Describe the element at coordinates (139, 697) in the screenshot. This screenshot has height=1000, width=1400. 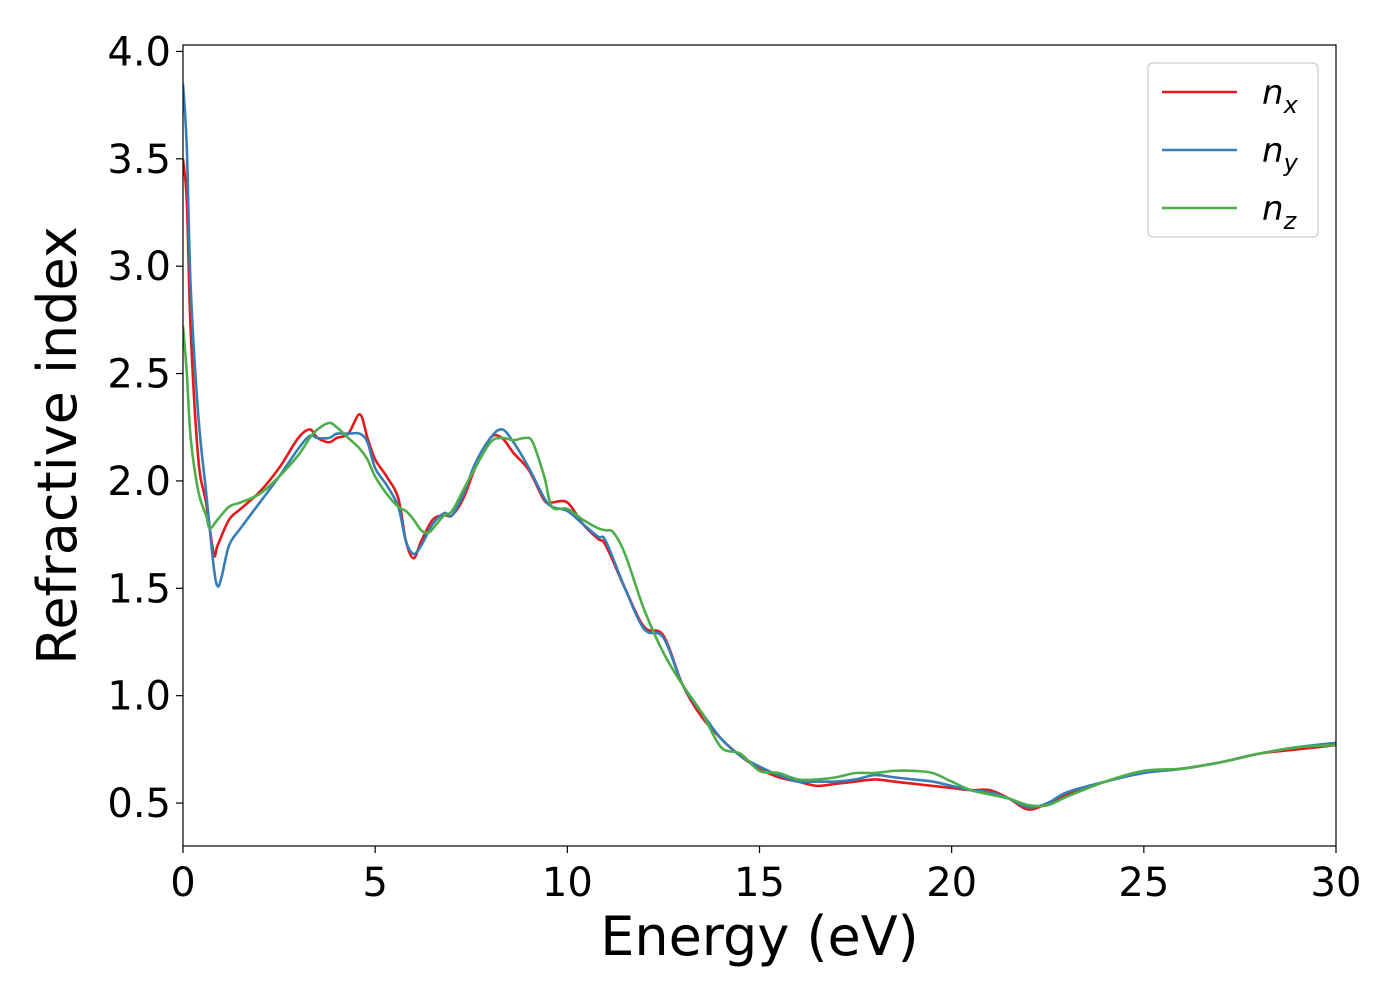
I see `y-tick-label: 1.0` at that location.